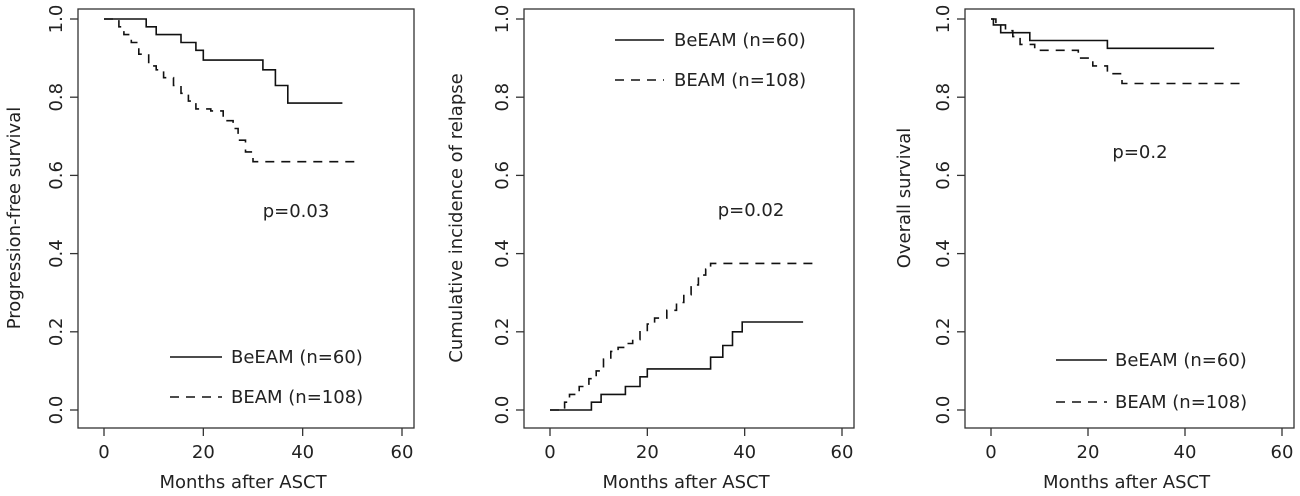  Describe the element at coordinates (904, 198) in the screenshot. I see `y-axis-label: Overall survival` at that location.